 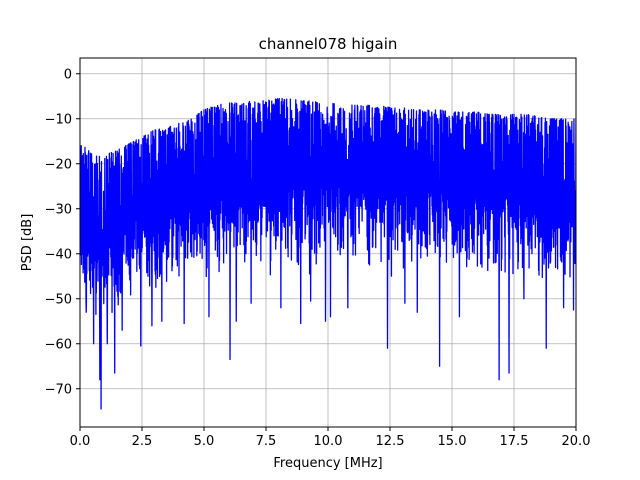 What do you see at coordinates (58, 209) in the screenshot?
I see `y-tick-label: −30` at bounding box center [58, 209].